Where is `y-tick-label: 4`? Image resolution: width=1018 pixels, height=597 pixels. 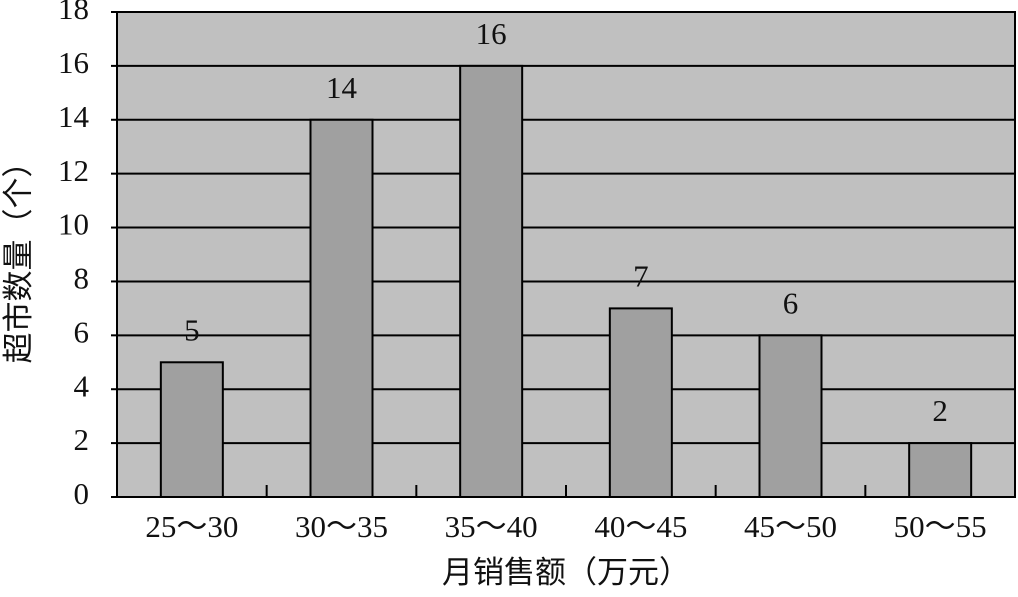 y-tick-label: 4 is located at coordinates (82, 385).